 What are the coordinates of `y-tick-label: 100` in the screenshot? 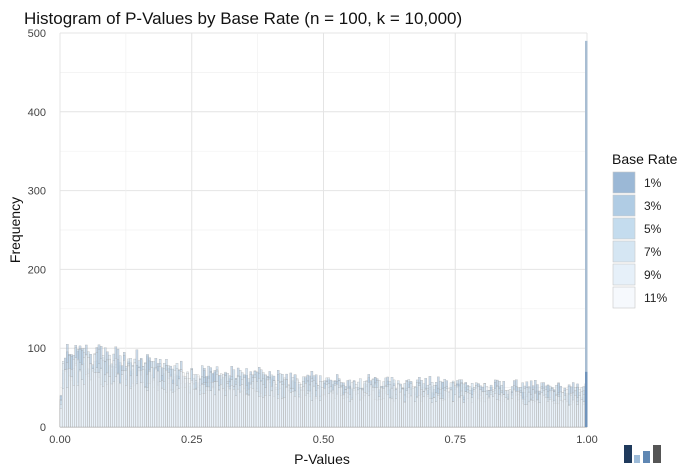 It's located at (37, 349).